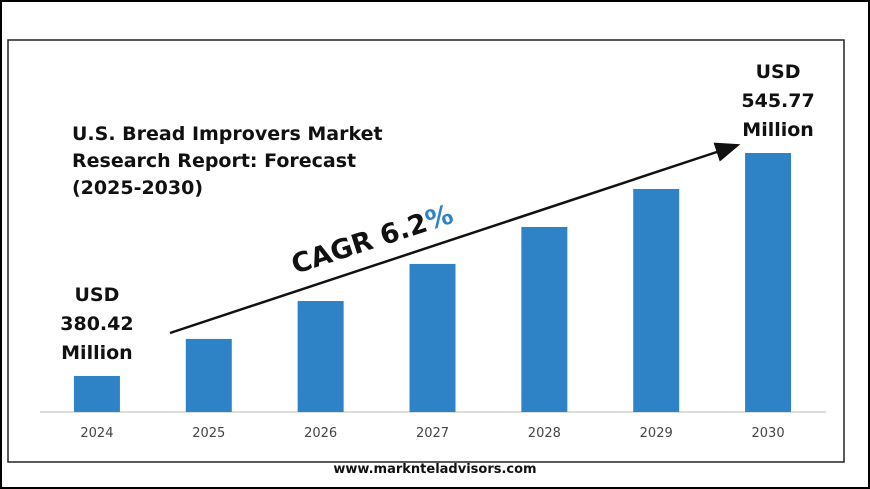 The height and width of the screenshot is (489, 870). What do you see at coordinates (208, 433) in the screenshot?
I see `x-tick-label: 2025` at bounding box center [208, 433].